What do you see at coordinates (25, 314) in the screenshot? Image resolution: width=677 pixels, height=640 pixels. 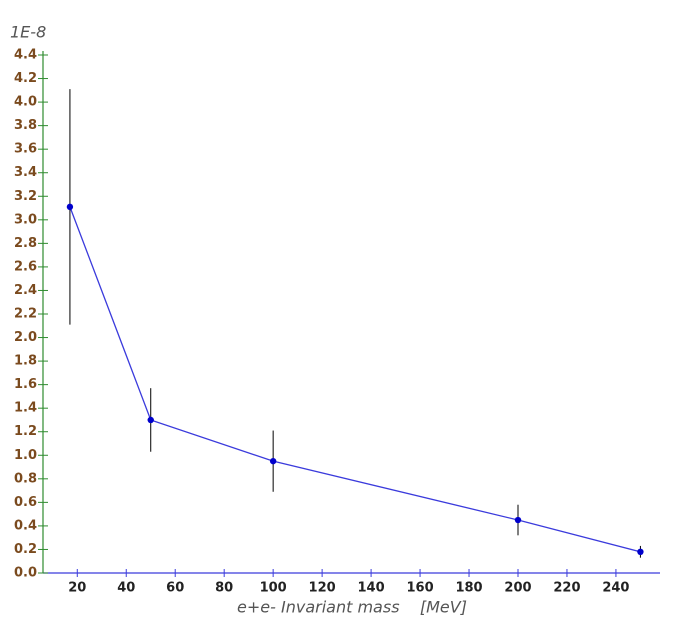 I see `y-tick-label: 2.2` at bounding box center [25, 314].